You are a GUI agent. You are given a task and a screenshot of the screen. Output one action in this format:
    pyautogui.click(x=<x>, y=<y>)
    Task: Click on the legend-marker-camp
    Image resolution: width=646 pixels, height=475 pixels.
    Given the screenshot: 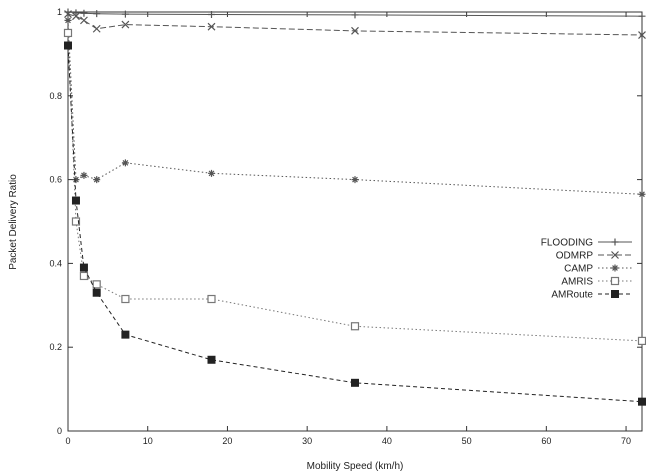 What is the action you would take?
    pyautogui.click(x=615, y=268)
    